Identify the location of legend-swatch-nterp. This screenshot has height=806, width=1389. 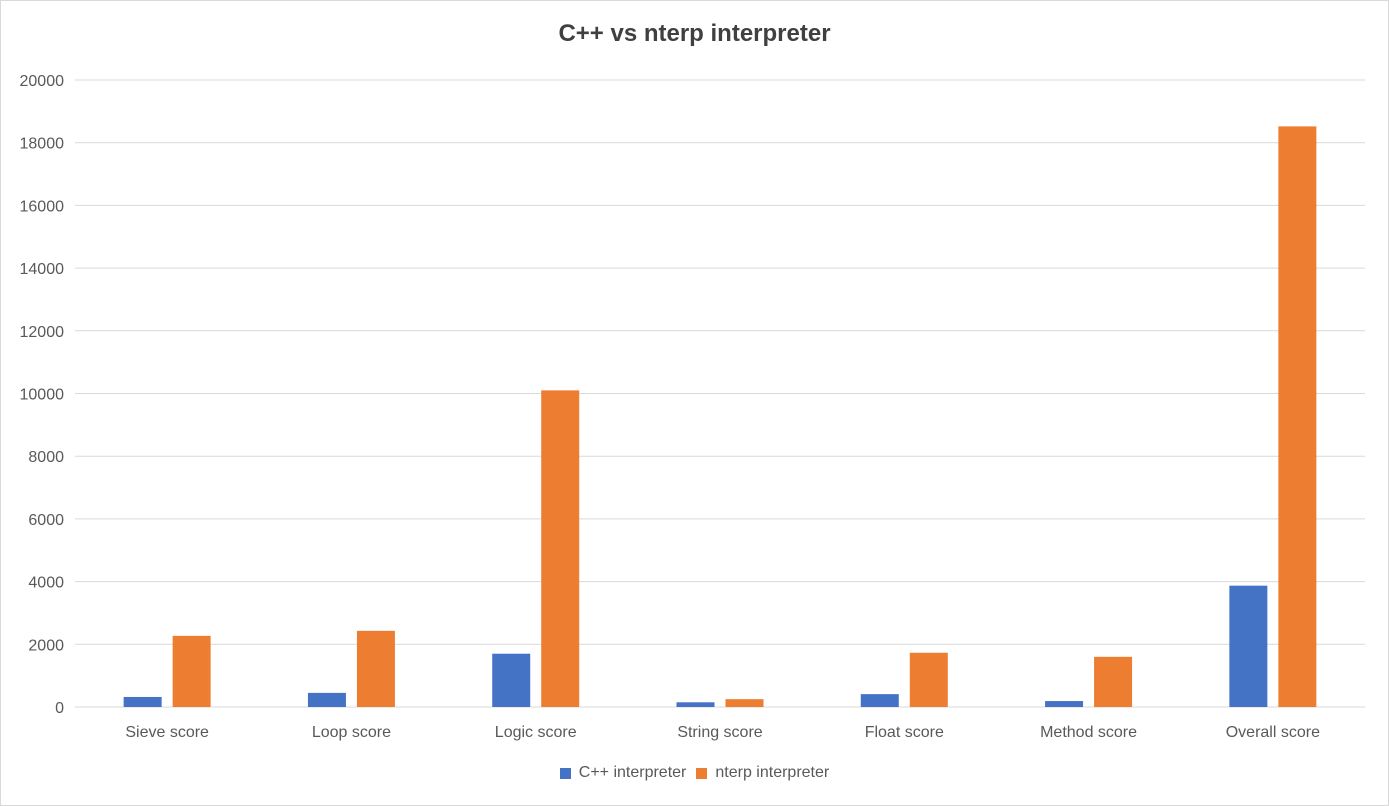
(702, 773).